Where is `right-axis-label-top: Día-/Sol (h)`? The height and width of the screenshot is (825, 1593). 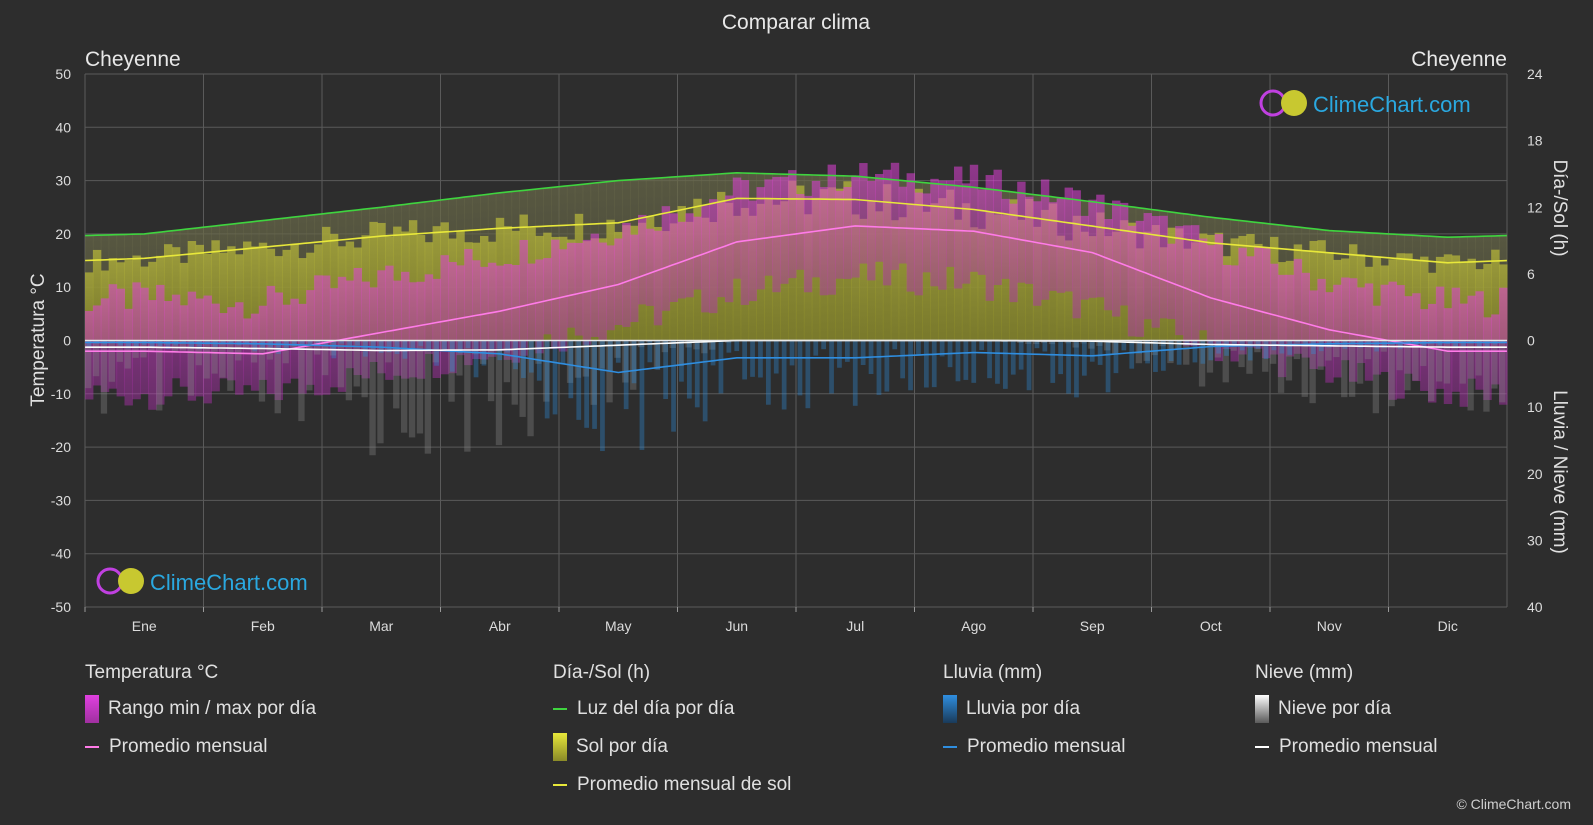 right-axis-label-top: Día-/Sol (h) is located at coordinates (1559, 207).